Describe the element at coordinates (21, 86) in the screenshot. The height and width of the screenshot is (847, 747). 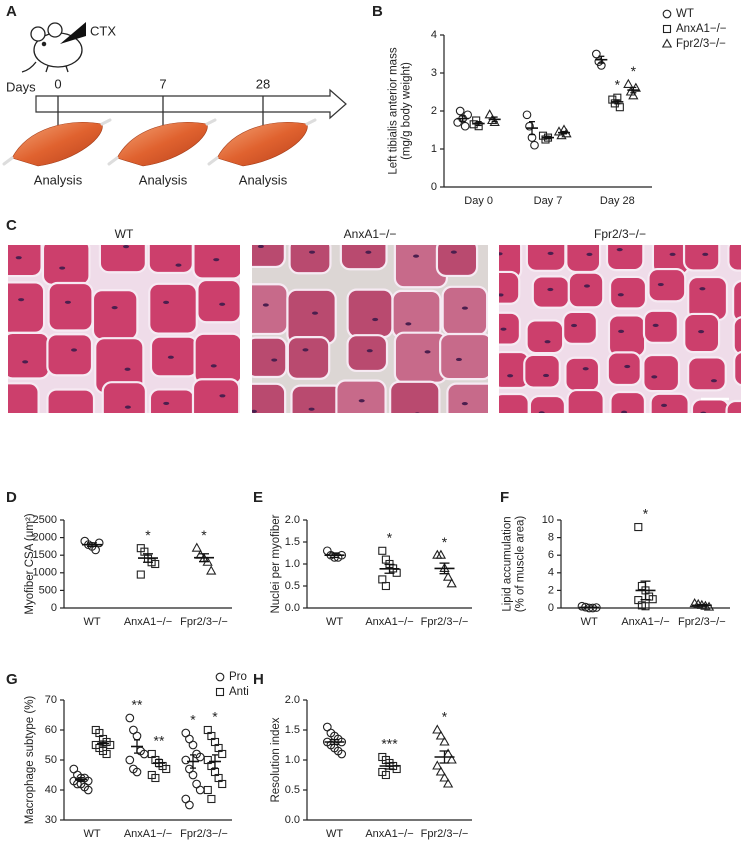
I see `axis-label: Days` at that location.